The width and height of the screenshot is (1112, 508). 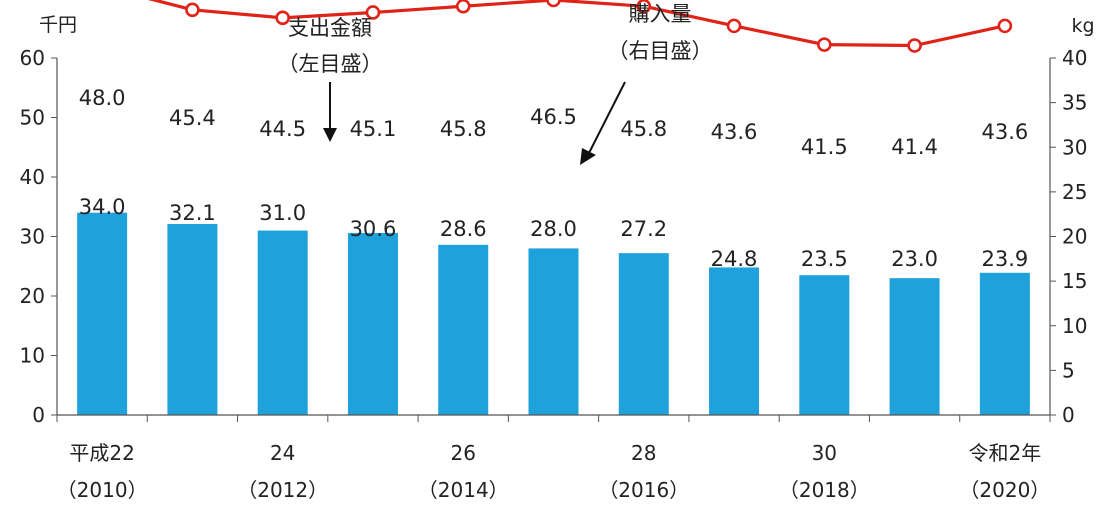 What do you see at coordinates (660, 14) in the screenshot?
I see `annotation-volume-title: 購入量` at bounding box center [660, 14].